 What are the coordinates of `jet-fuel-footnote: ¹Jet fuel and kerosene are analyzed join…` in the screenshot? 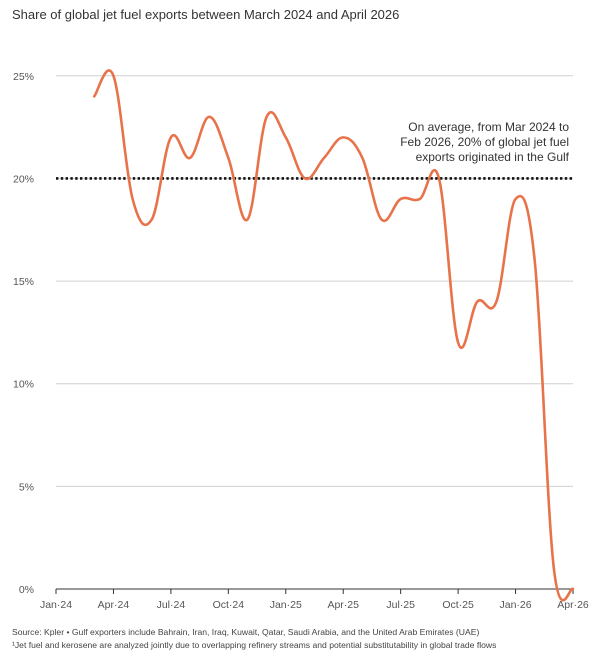 It's located at (254, 645).